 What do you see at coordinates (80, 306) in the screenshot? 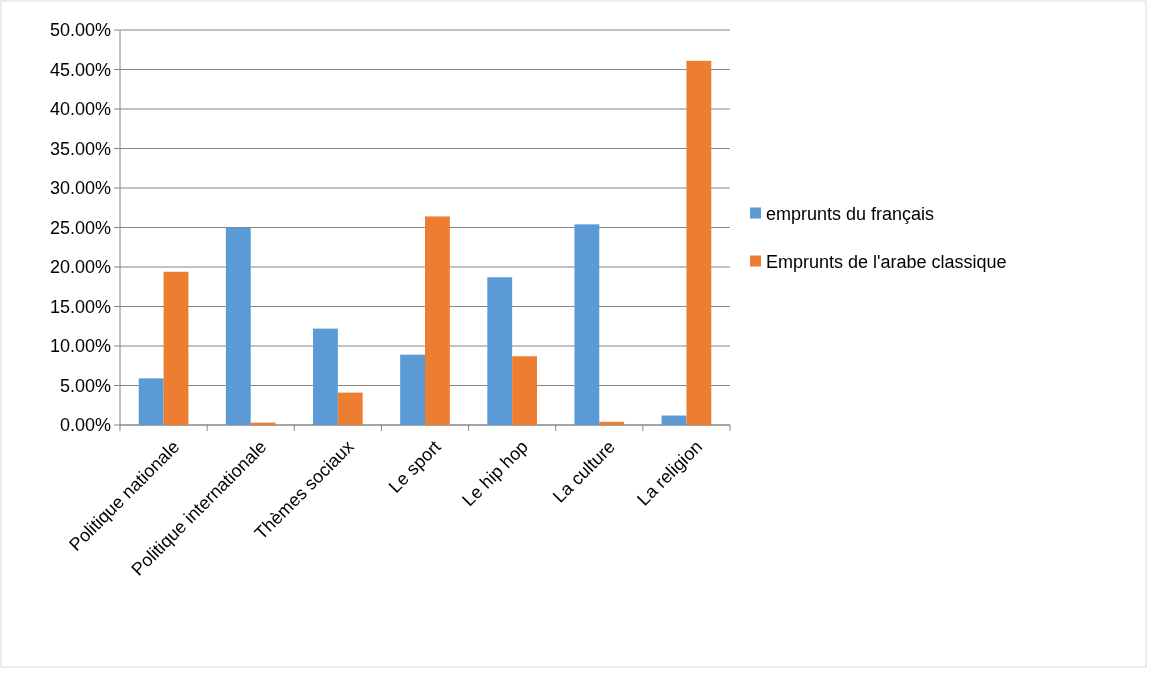
I see `y-tick-label: 15.00%` at bounding box center [80, 306].